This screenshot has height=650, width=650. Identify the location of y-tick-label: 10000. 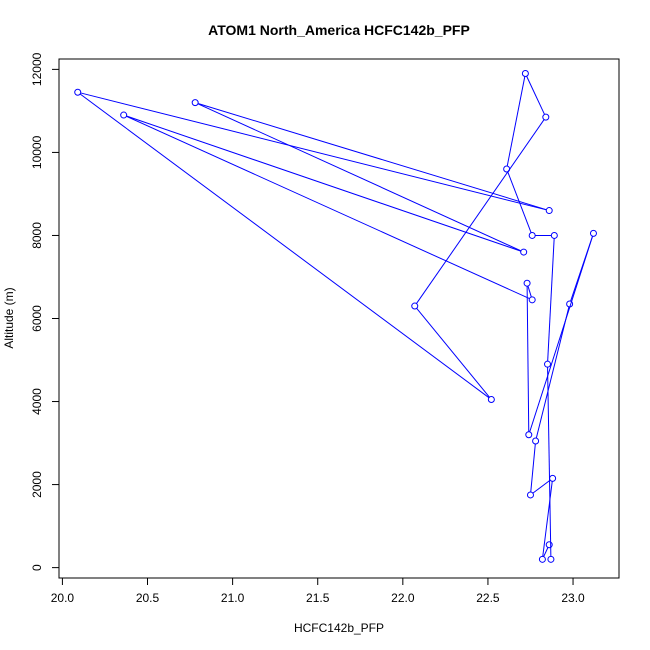
(37, 152).